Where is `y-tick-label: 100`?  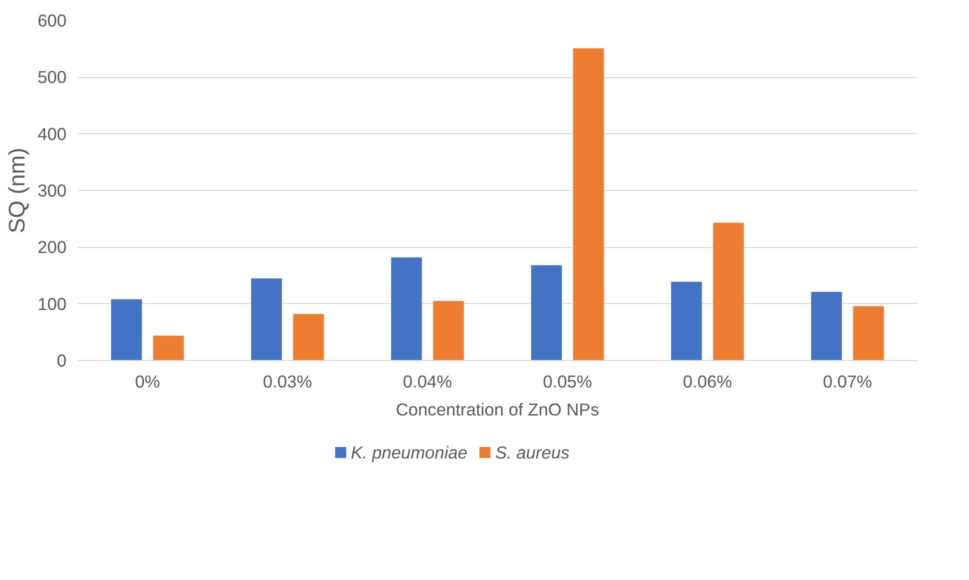
y-tick-label: 100 is located at coordinates (52, 304).